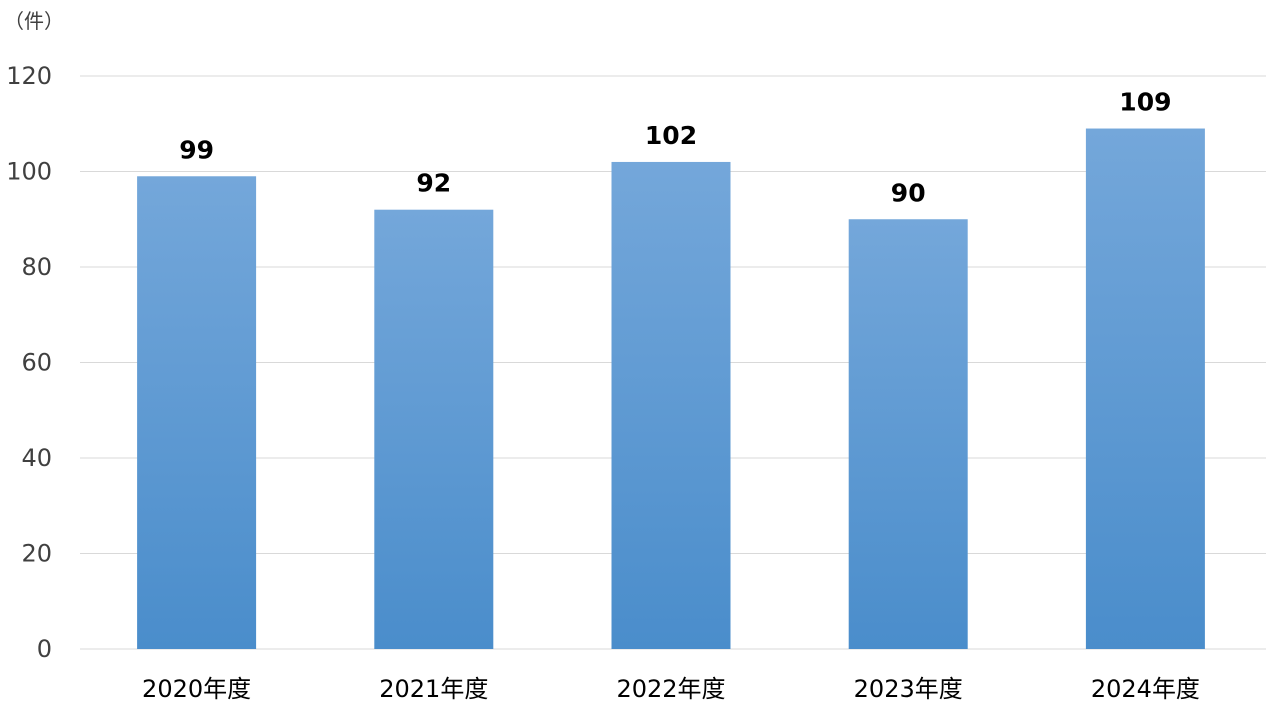  Describe the element at coordinates (36, 554) in the screenshot. I see `y-tick-label-20: 20` at that location.